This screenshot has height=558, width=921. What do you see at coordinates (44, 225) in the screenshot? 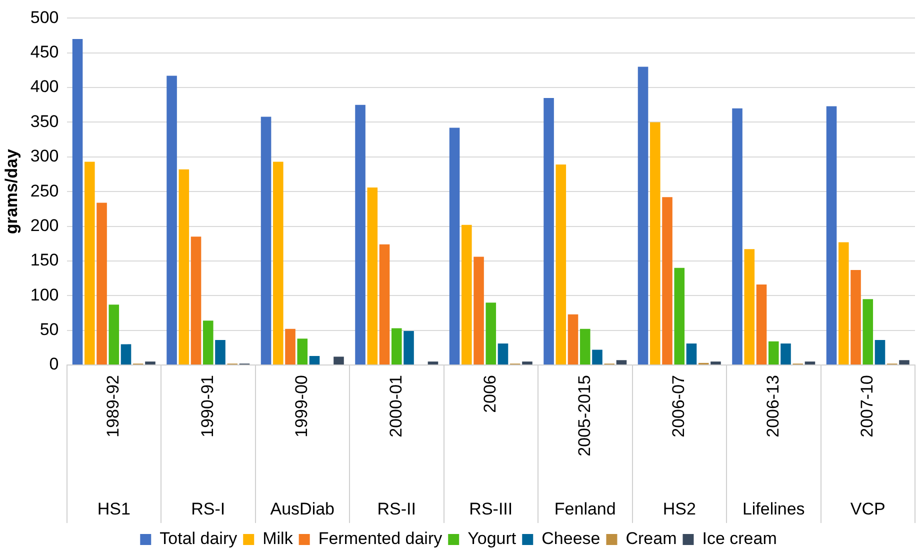
I see `y-tick-label: 200` at bounding box center [44, 225].